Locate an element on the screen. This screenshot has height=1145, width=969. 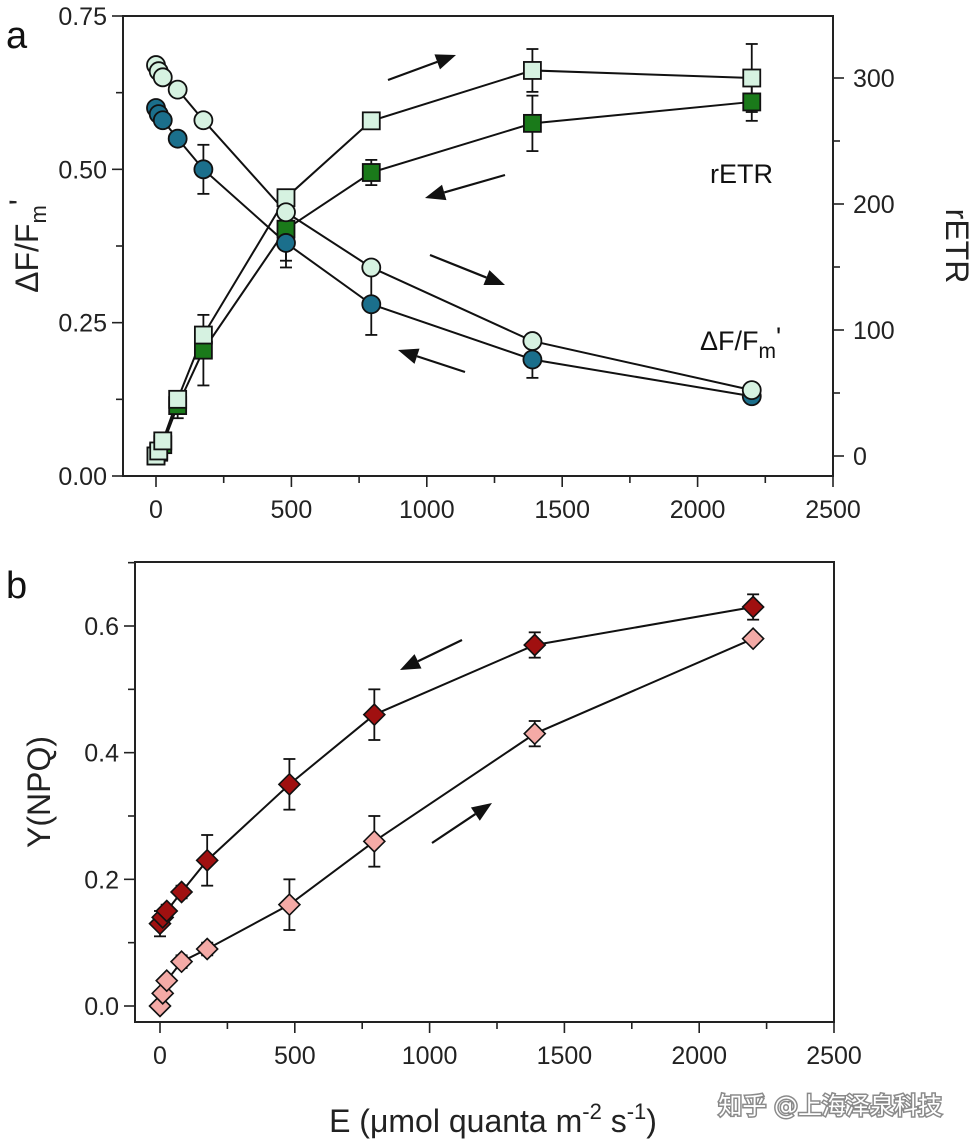
arrow-right-b is located at coordinates (461, 823).